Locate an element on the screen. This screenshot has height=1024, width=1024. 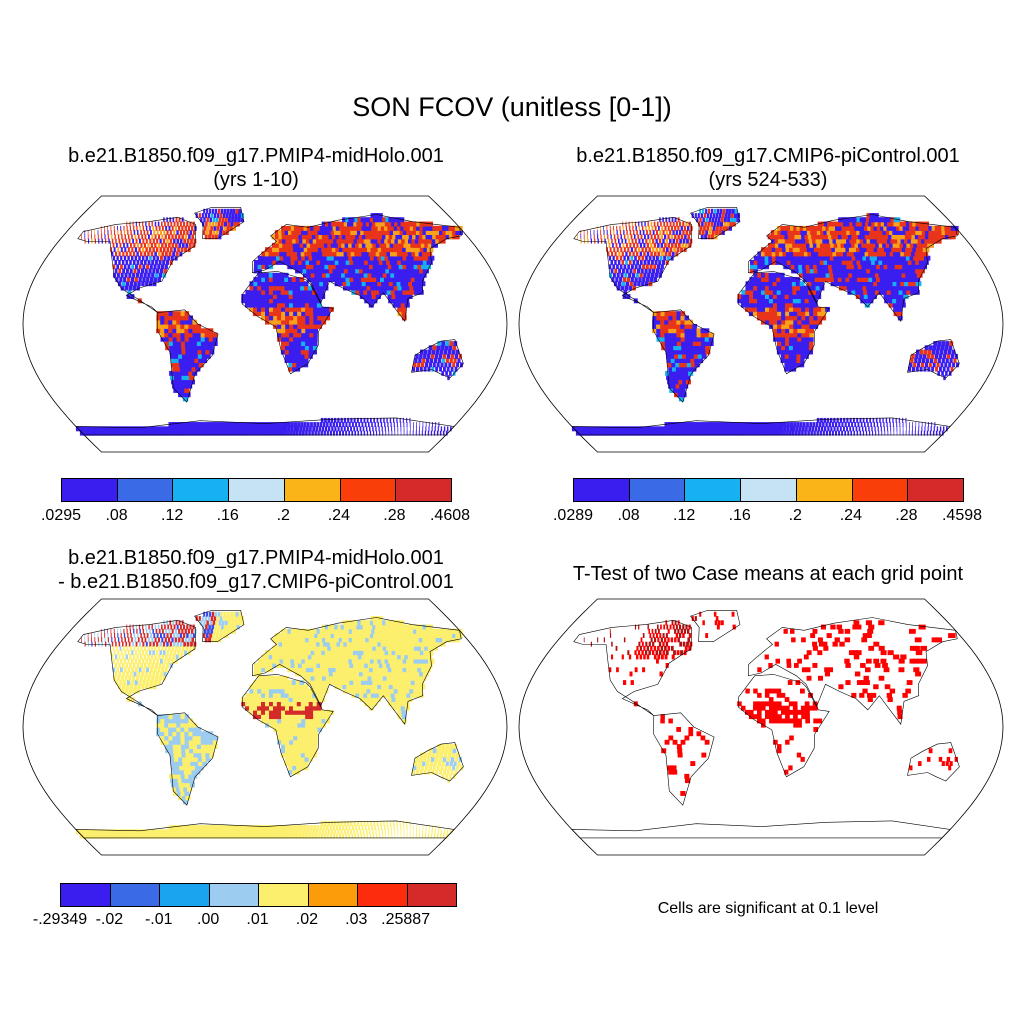
colorbar-tick-label: -.01 is located at coordinates (158, 919).